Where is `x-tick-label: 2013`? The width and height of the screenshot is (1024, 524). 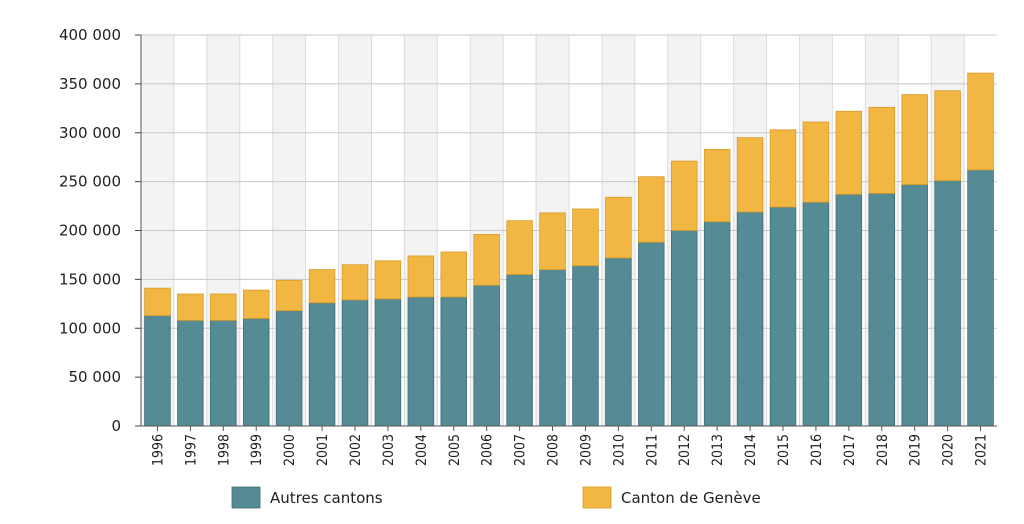
x-tick-label: 2013 is located at coordinates (718, 450).